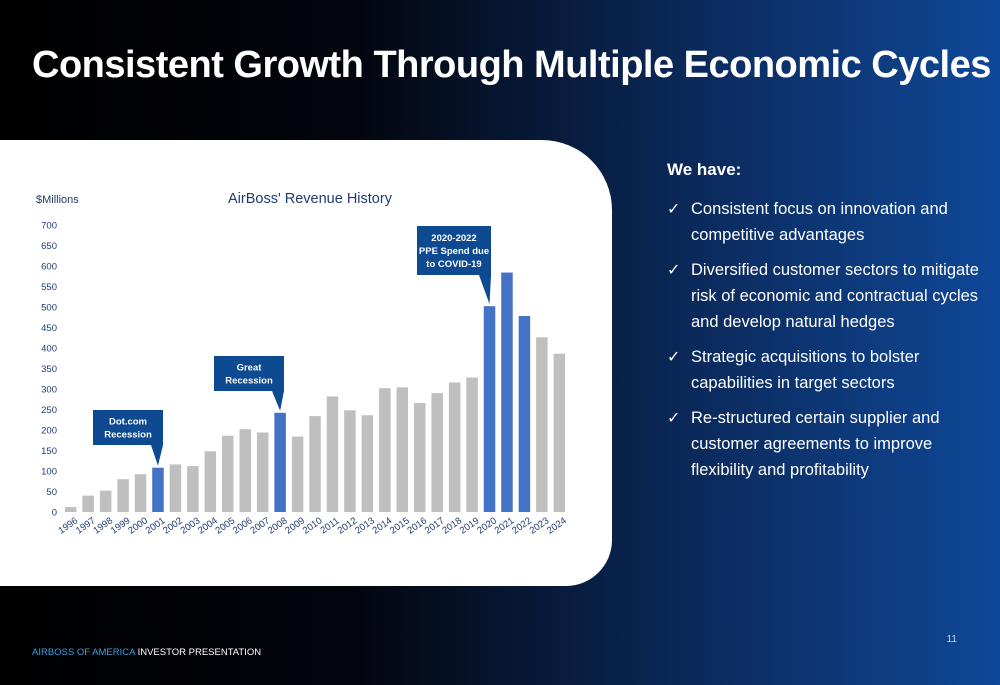 The height and width of the screenshot is (685, 1000). I want to click on bar-2010, so click(315, 464).